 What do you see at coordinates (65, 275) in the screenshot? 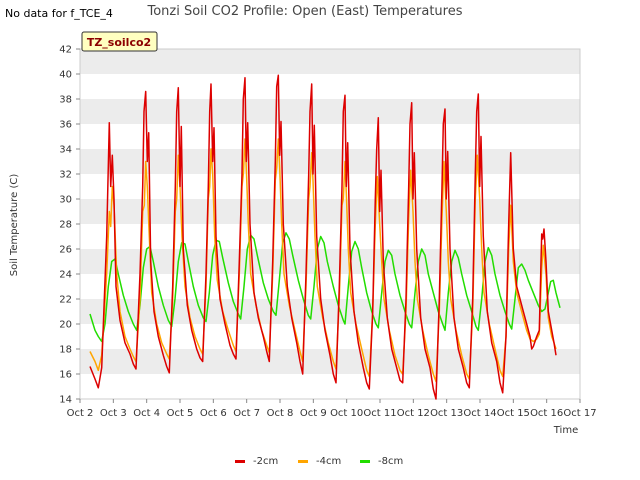
I see `y-tick-label: 24` at bounding box center [65, 275].